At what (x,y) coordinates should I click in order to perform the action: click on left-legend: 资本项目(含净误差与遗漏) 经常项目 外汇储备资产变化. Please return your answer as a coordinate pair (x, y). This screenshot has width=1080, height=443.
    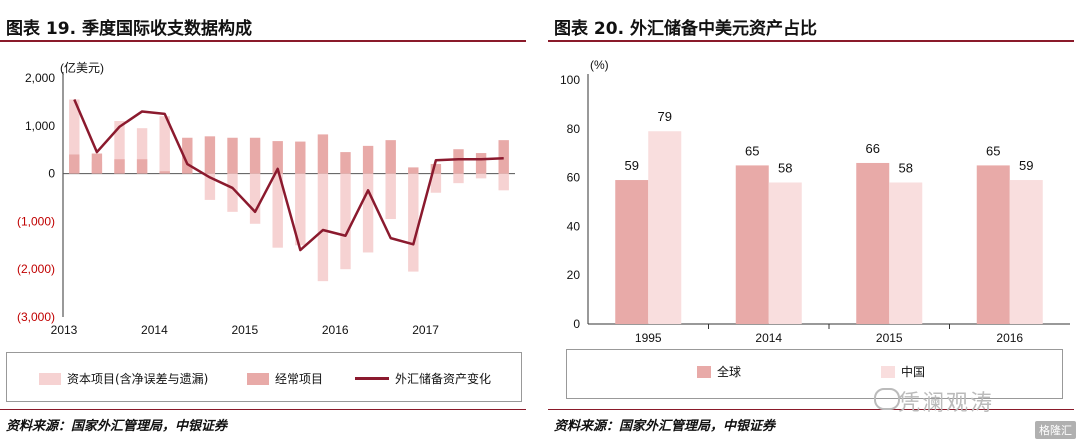
    Looking at the image, I should click on (264, 377).